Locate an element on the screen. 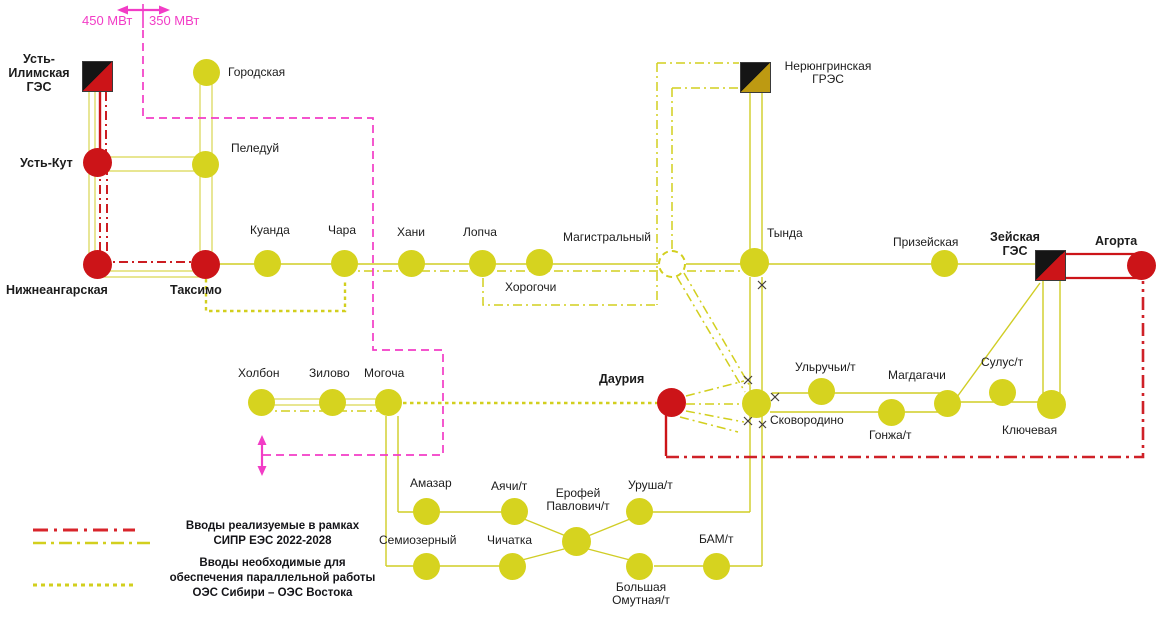 Image resolution: width=1161 pixels, height=618 pixels. label-urusha: Уруша/т is located at coordinates (650, 485).